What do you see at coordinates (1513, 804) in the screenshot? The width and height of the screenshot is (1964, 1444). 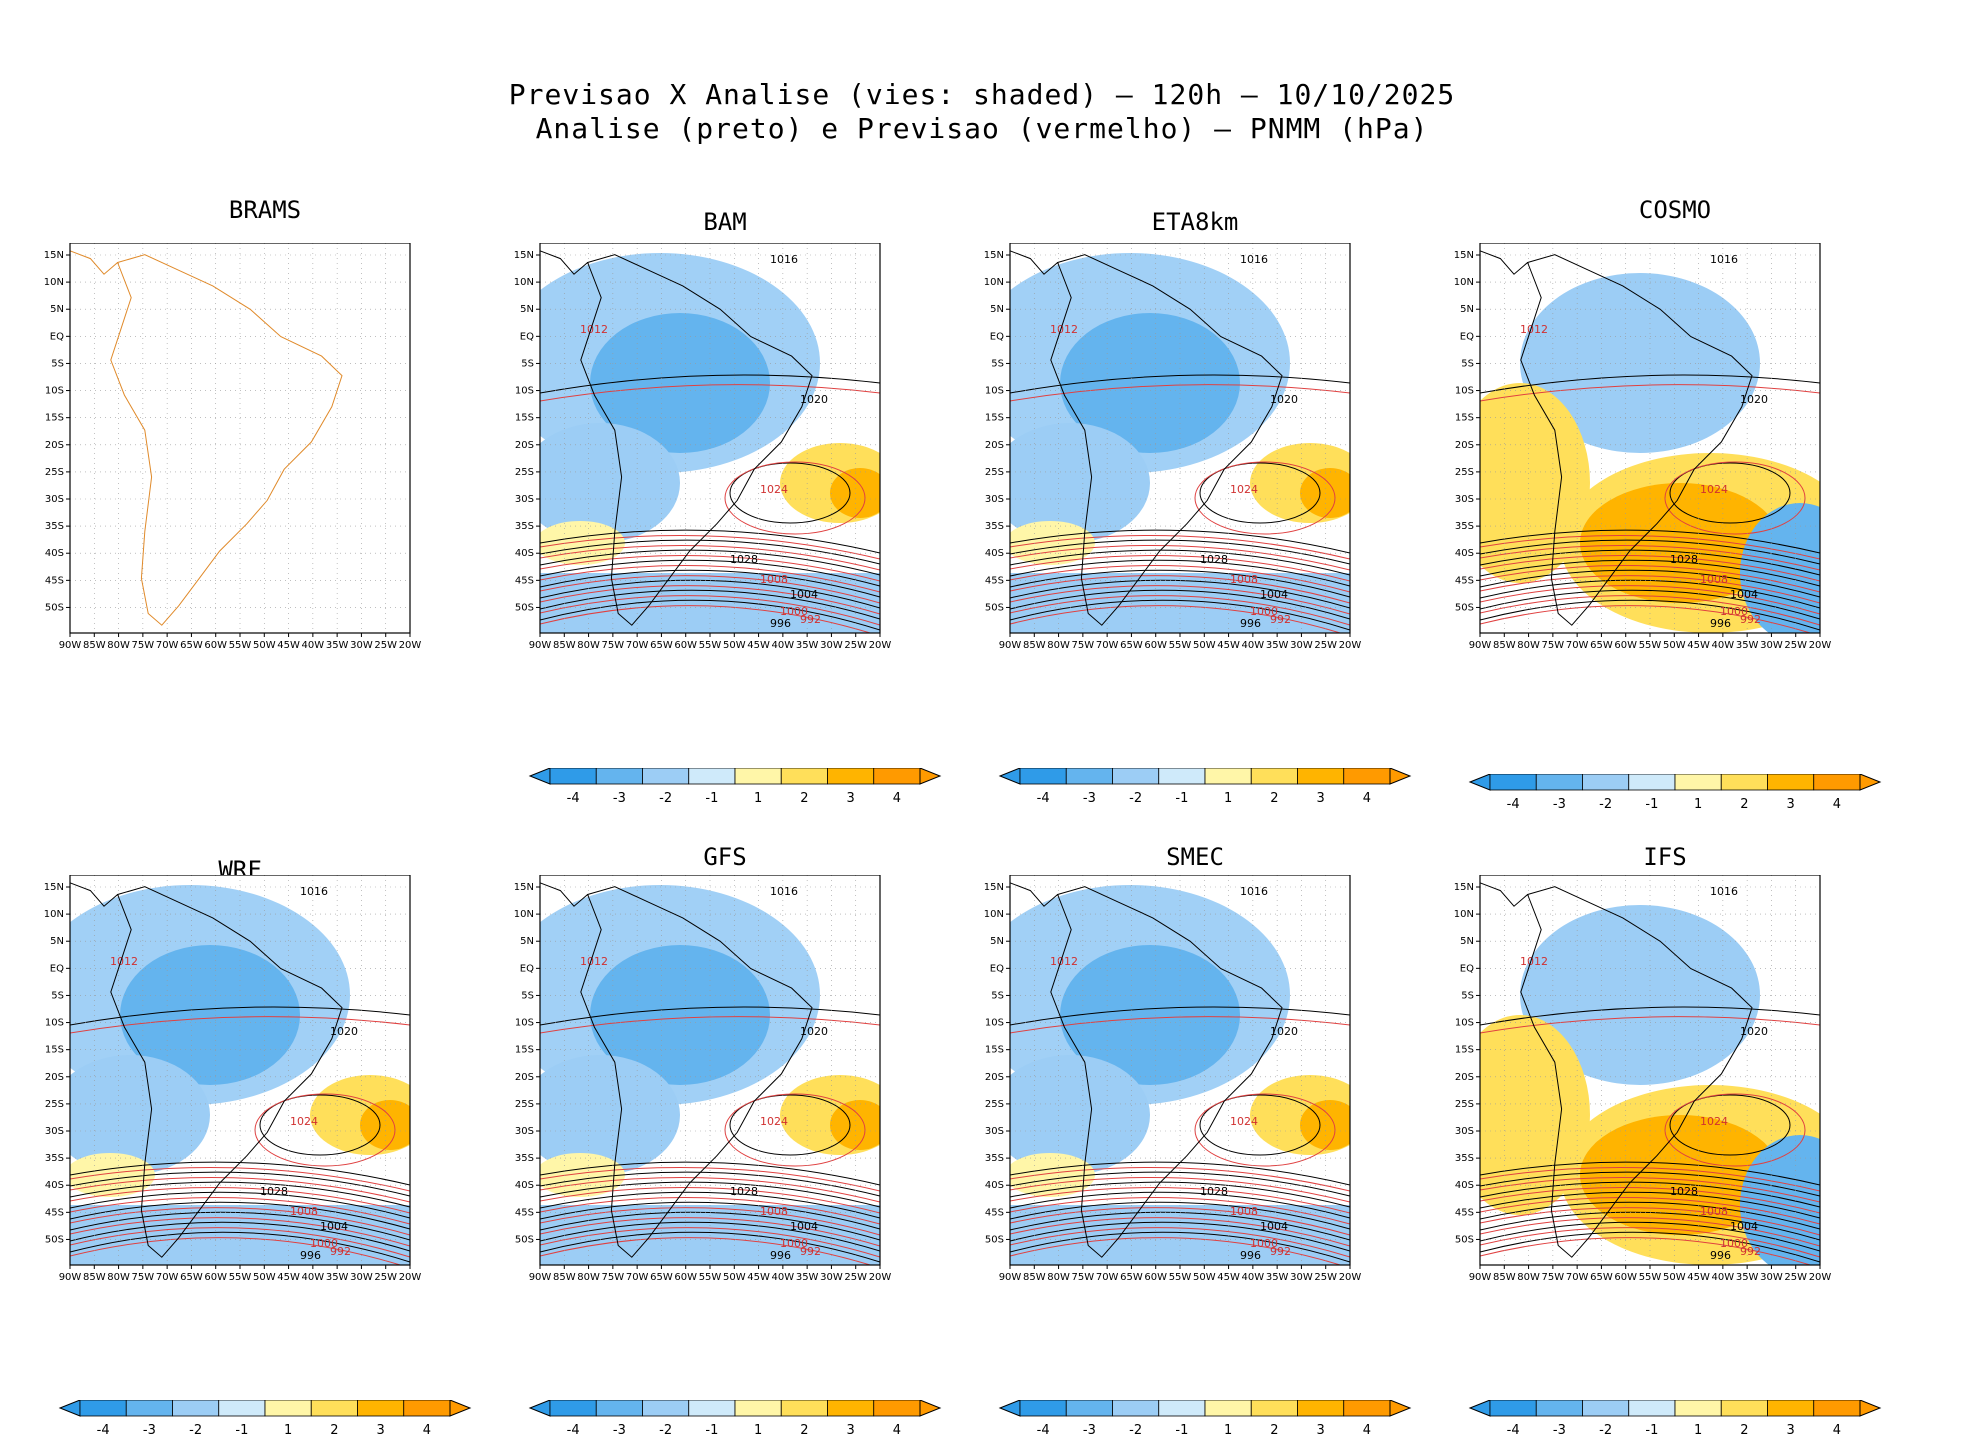 I see `colorbar-label: -4` at bounding box center [1513, 804].